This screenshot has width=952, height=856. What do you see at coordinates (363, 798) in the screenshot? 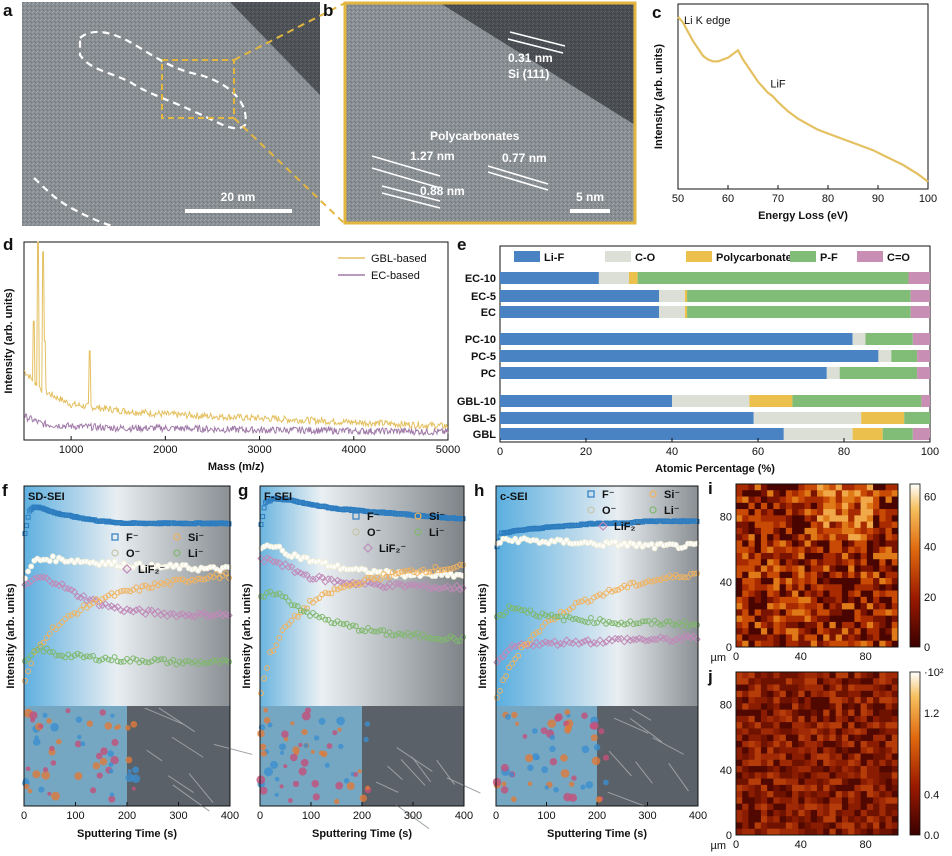
I see `illustration-particle-g` at bounding box center [363, 798].